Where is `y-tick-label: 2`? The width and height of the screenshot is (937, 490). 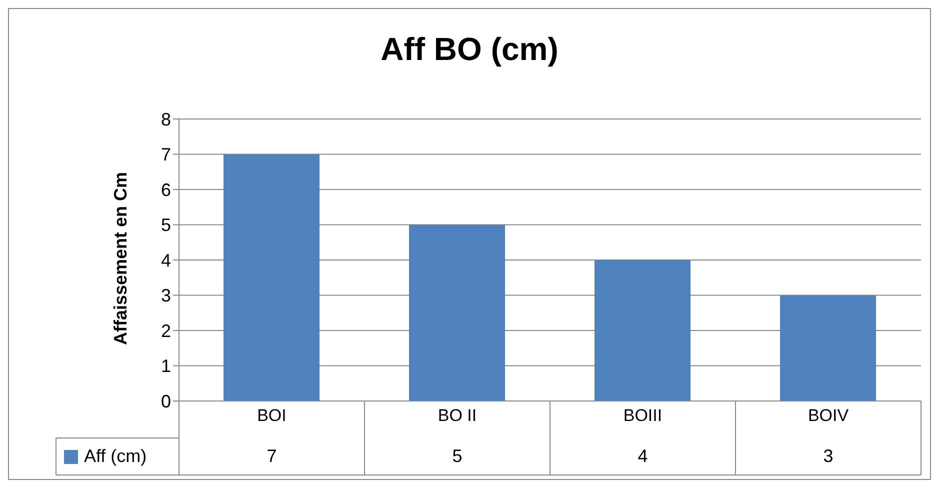
y-tick-label: 2 is located at coordinates (165, 330).